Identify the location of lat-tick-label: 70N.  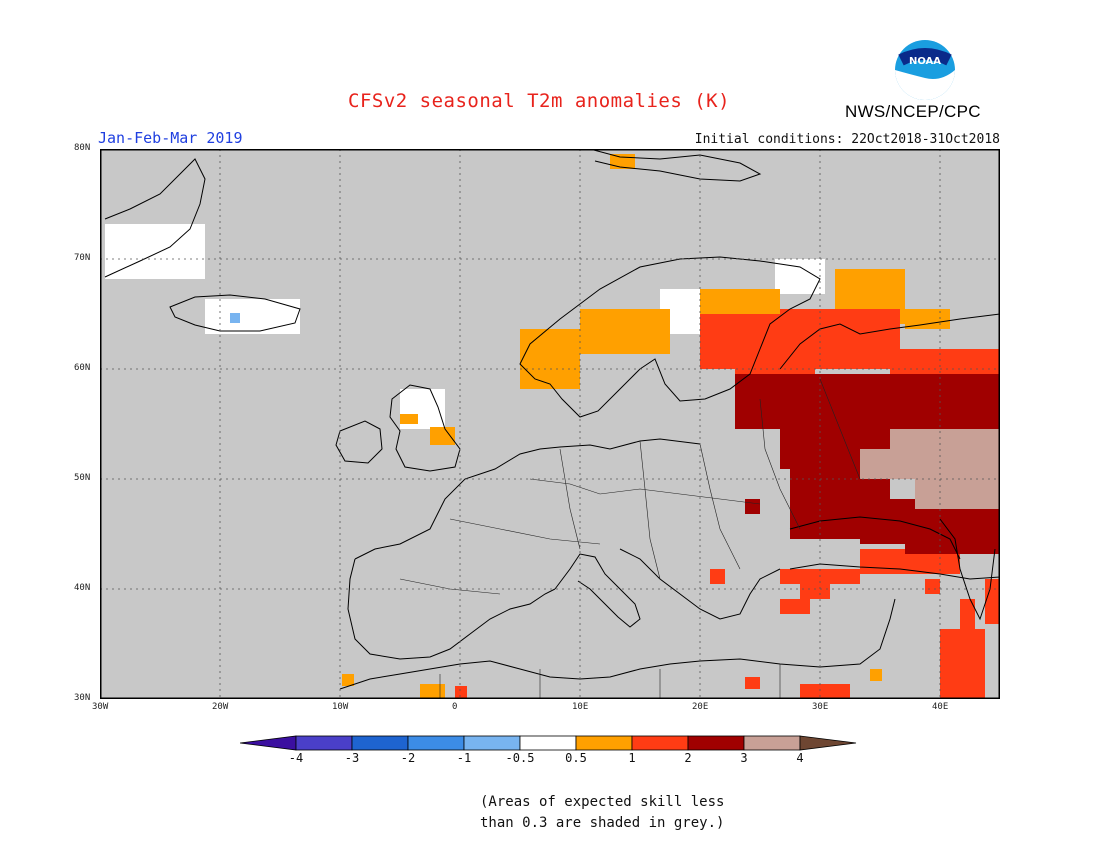
(82, 258).